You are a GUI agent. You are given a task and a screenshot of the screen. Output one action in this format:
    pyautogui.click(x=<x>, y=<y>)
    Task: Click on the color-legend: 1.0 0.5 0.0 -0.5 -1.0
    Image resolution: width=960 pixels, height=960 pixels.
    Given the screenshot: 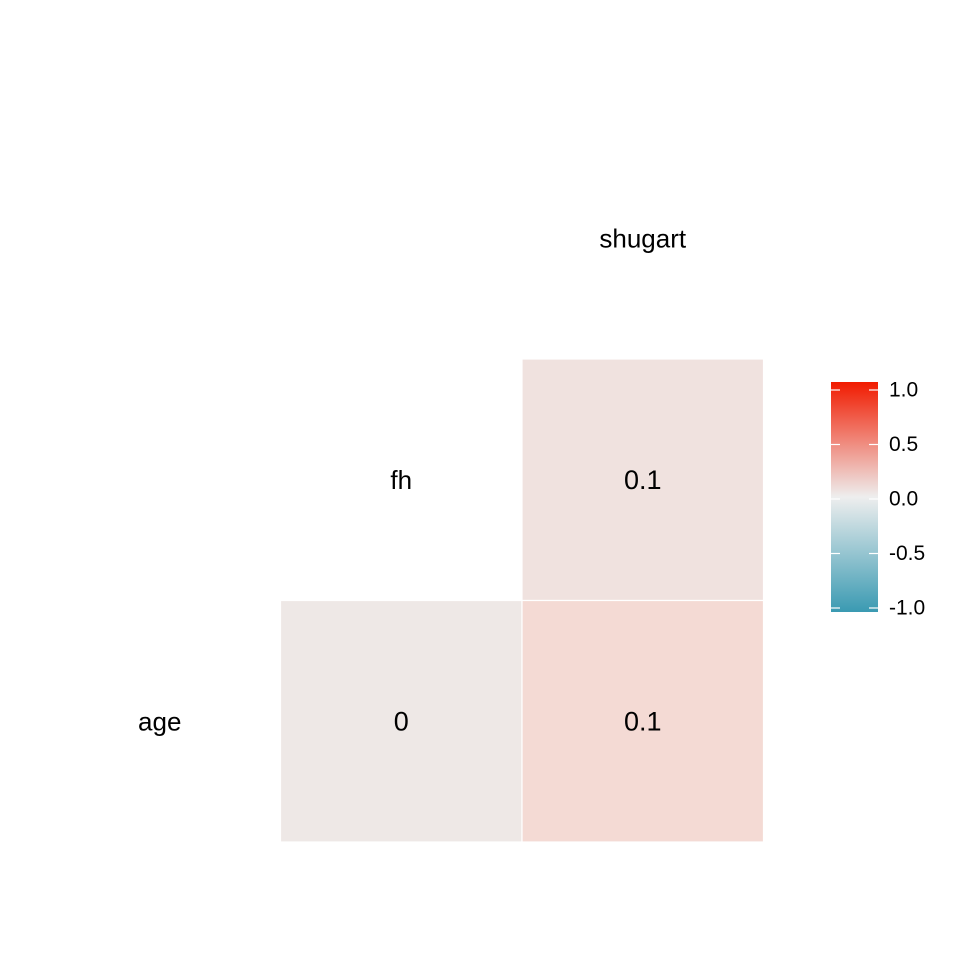 What is the action you would take?
    pyautogui.click(x=878, y=499)
    